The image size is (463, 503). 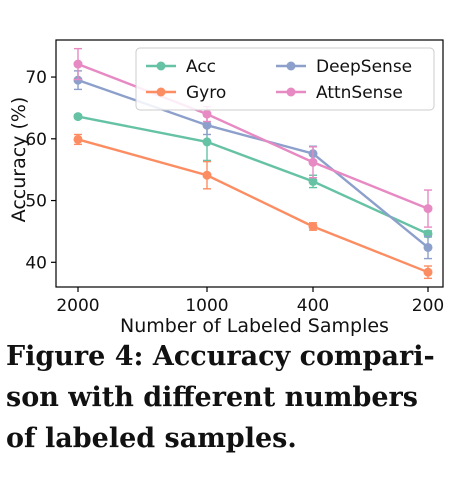 What do you see at coordinates (181, 67) in the screenshot?
I see `legend-entry-acc: Acc` at bounding box center [181, 67].